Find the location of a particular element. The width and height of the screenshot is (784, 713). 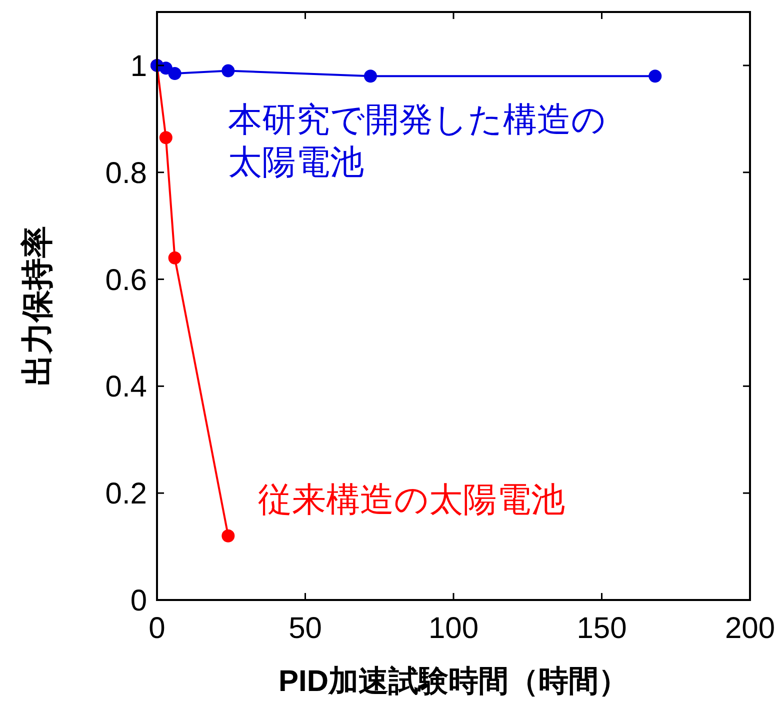

y-tick-label: 0 is located at coordinates (138, 601).